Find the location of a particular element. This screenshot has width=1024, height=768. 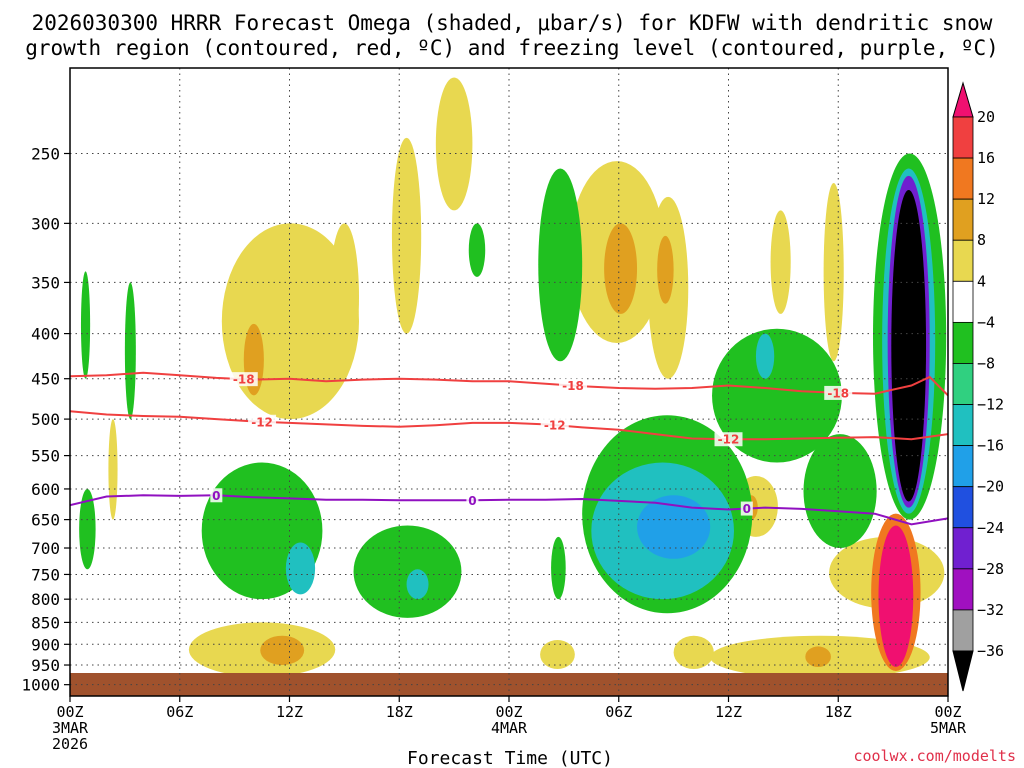

y-tick-label-750: 750 is located at coordinates (45, 574).